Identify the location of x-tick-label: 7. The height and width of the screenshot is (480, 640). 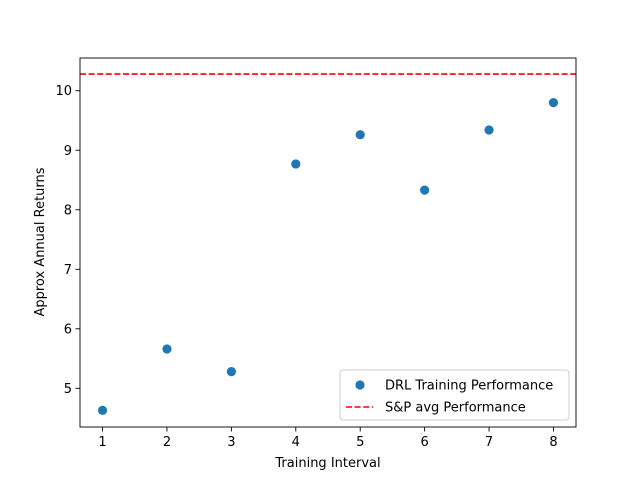
(489, 442).